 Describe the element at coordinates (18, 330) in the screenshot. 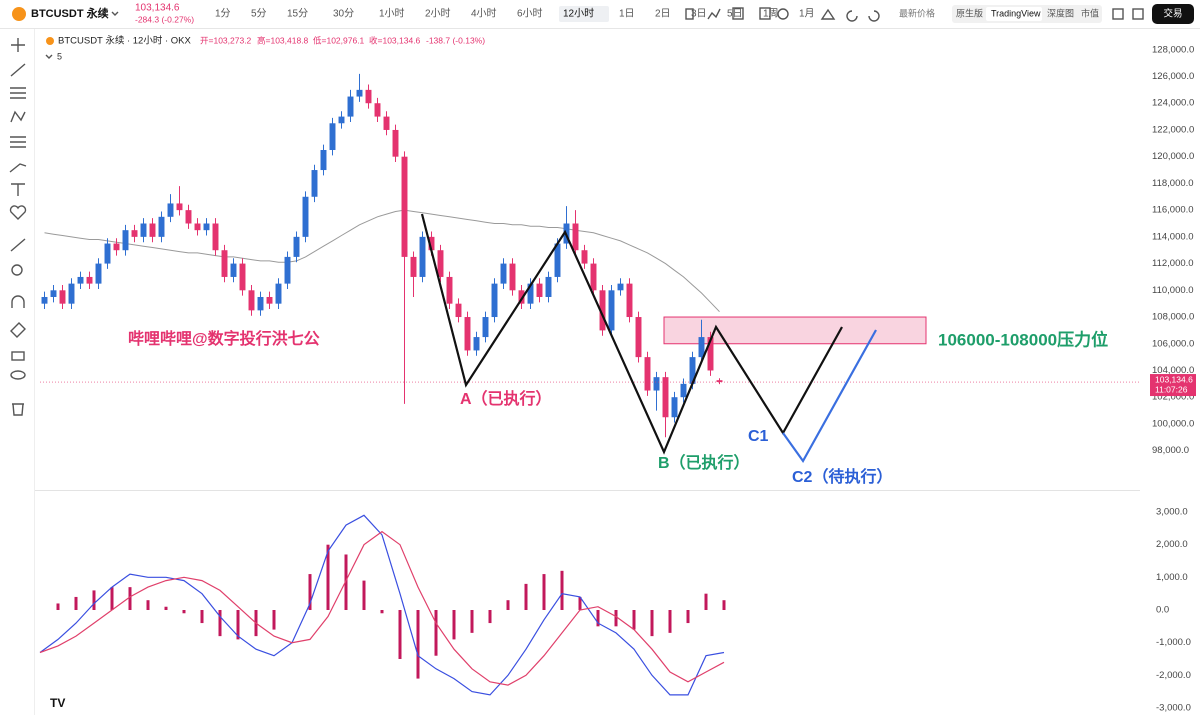

I see `draw-mode-tool` at that location.